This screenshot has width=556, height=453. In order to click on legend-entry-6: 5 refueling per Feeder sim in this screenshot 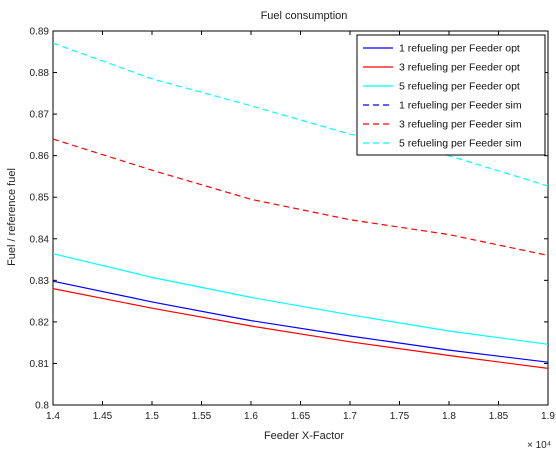, I will do `click(460, 144)`.